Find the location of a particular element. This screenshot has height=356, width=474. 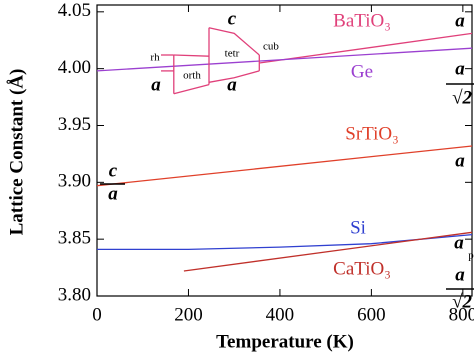

y-tick-label: 3.90 is located at coordinates (74, 181).